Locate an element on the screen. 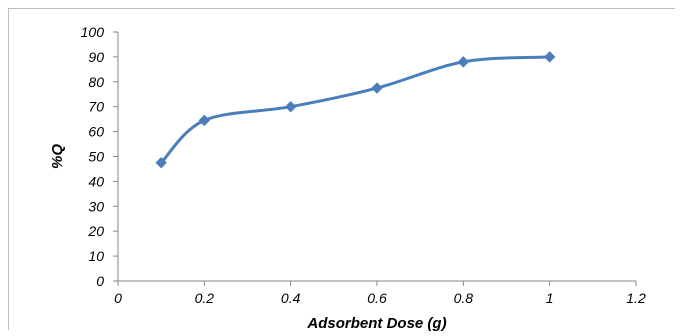  y-axis-title: %Q is located at coordinates (57, 156).